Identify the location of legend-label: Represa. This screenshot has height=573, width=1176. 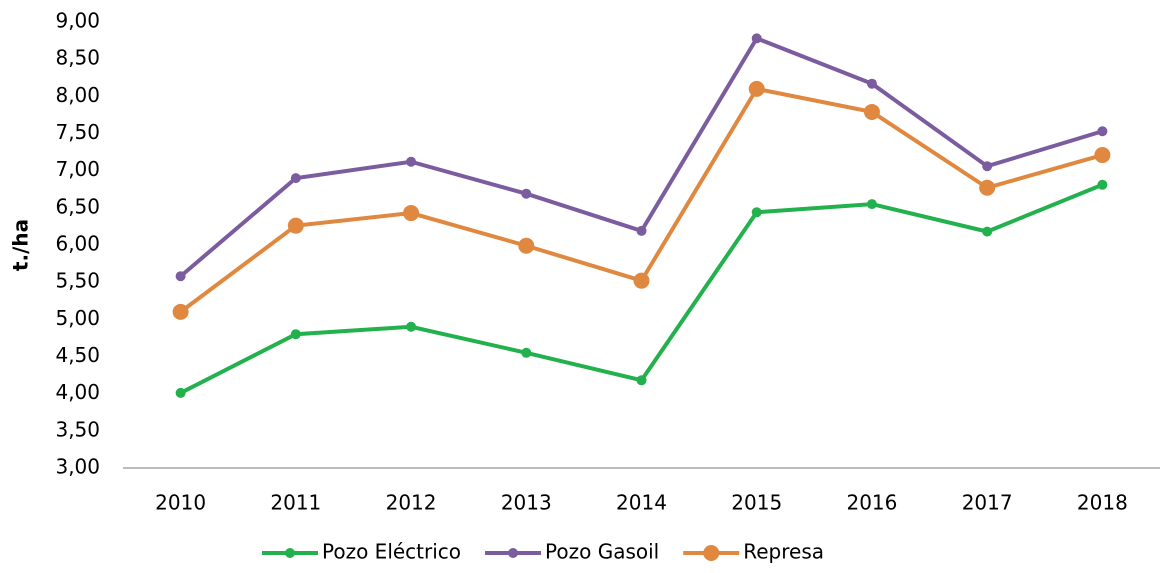
(783, 552).